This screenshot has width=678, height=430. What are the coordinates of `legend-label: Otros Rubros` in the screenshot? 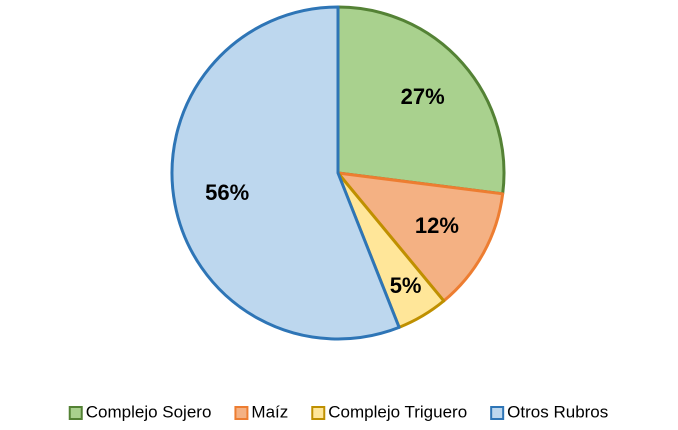 It's located at (557, 411).